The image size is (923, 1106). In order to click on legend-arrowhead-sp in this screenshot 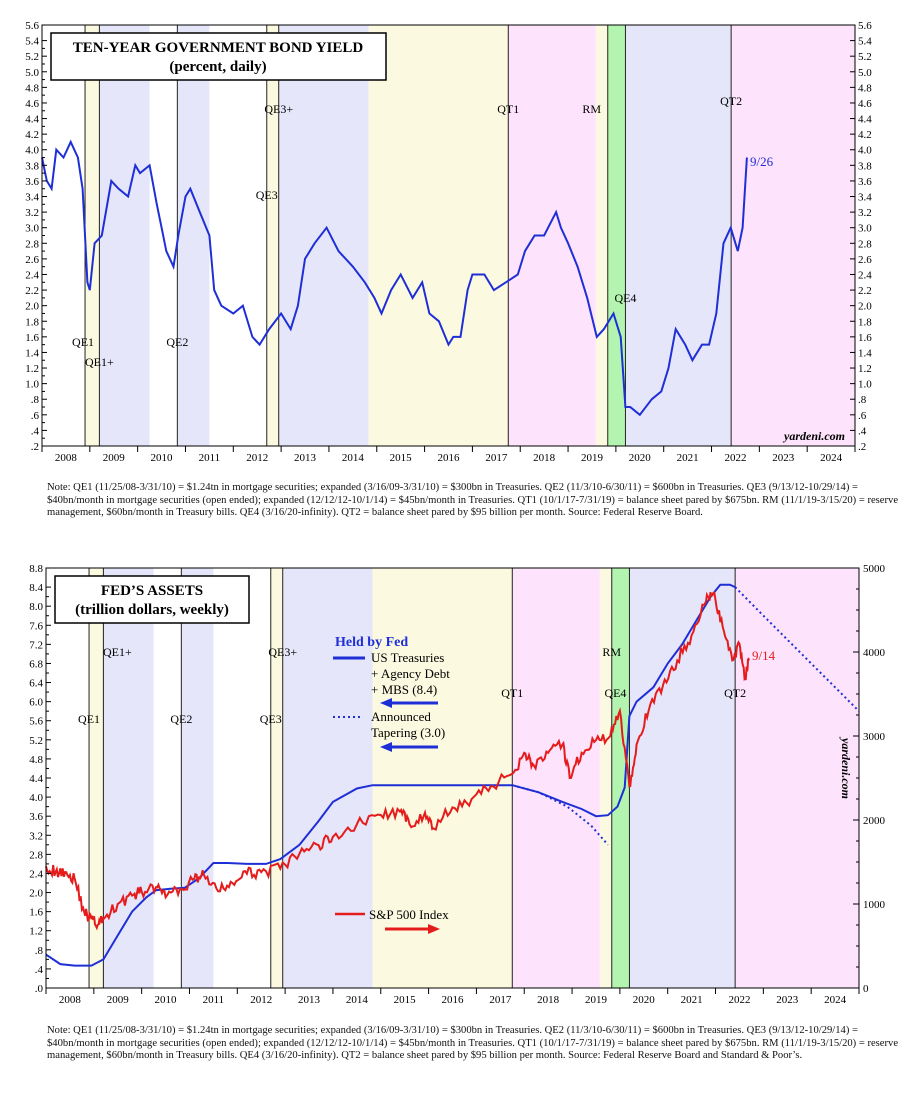, I will do `click(434, 929)`.